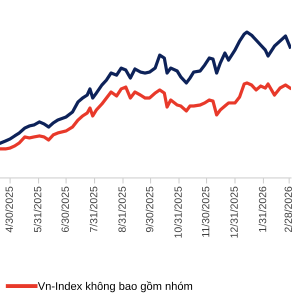 The height and width of the screenshot is (300, 300). Describe the element at coordinates (150, 209) in the screenshot. I see `x-tick-label: 9/30/2025` at that location.